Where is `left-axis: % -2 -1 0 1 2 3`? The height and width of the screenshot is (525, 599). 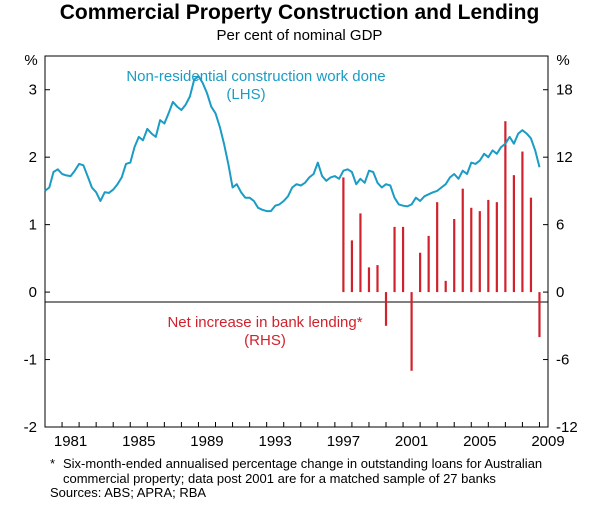 left-axis: % -2 -1 0 1 2 3 is located at coordinates (37, 244).